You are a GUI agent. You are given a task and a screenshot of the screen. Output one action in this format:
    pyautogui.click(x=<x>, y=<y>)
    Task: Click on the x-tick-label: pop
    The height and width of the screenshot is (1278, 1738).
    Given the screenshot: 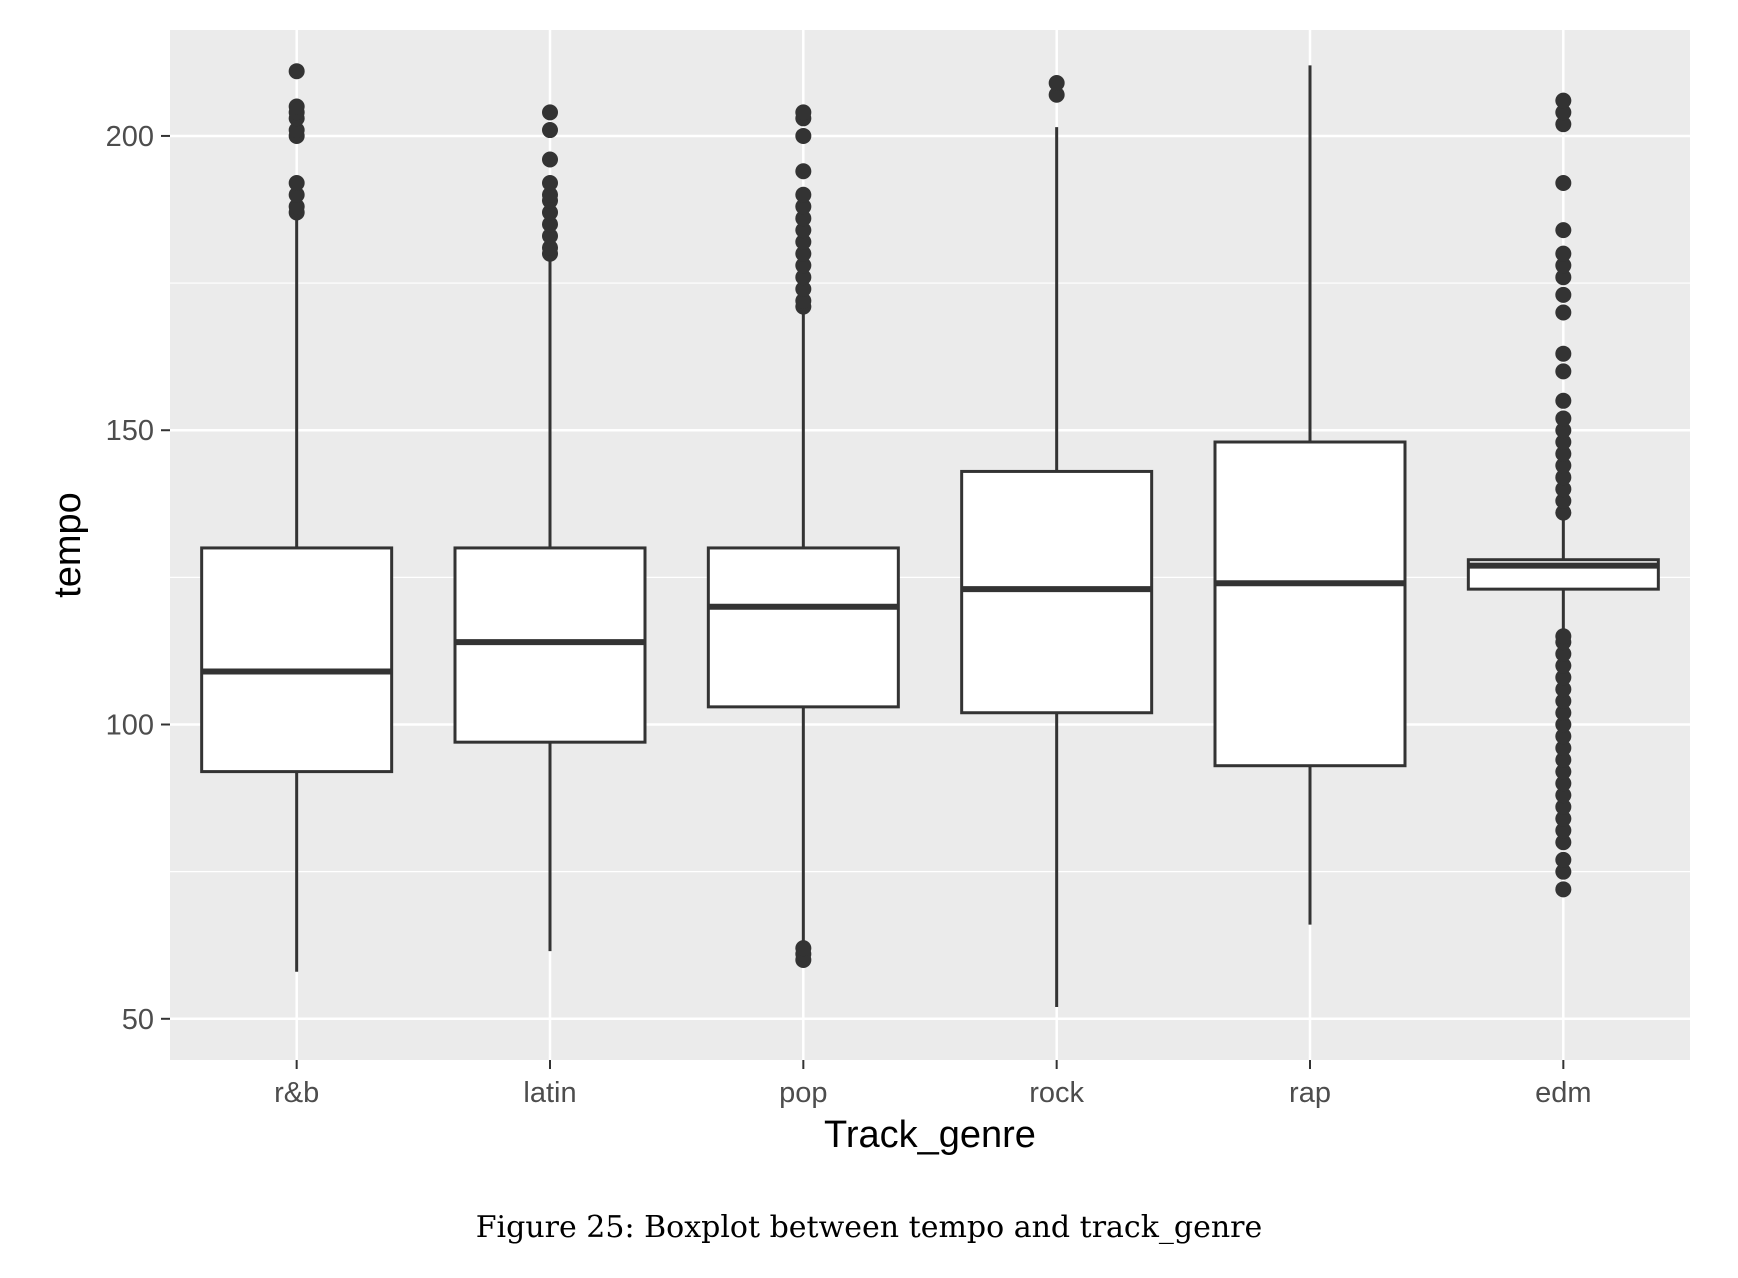 What is the action you would take?
    pyautogui.click(x=803, y=1093)
    